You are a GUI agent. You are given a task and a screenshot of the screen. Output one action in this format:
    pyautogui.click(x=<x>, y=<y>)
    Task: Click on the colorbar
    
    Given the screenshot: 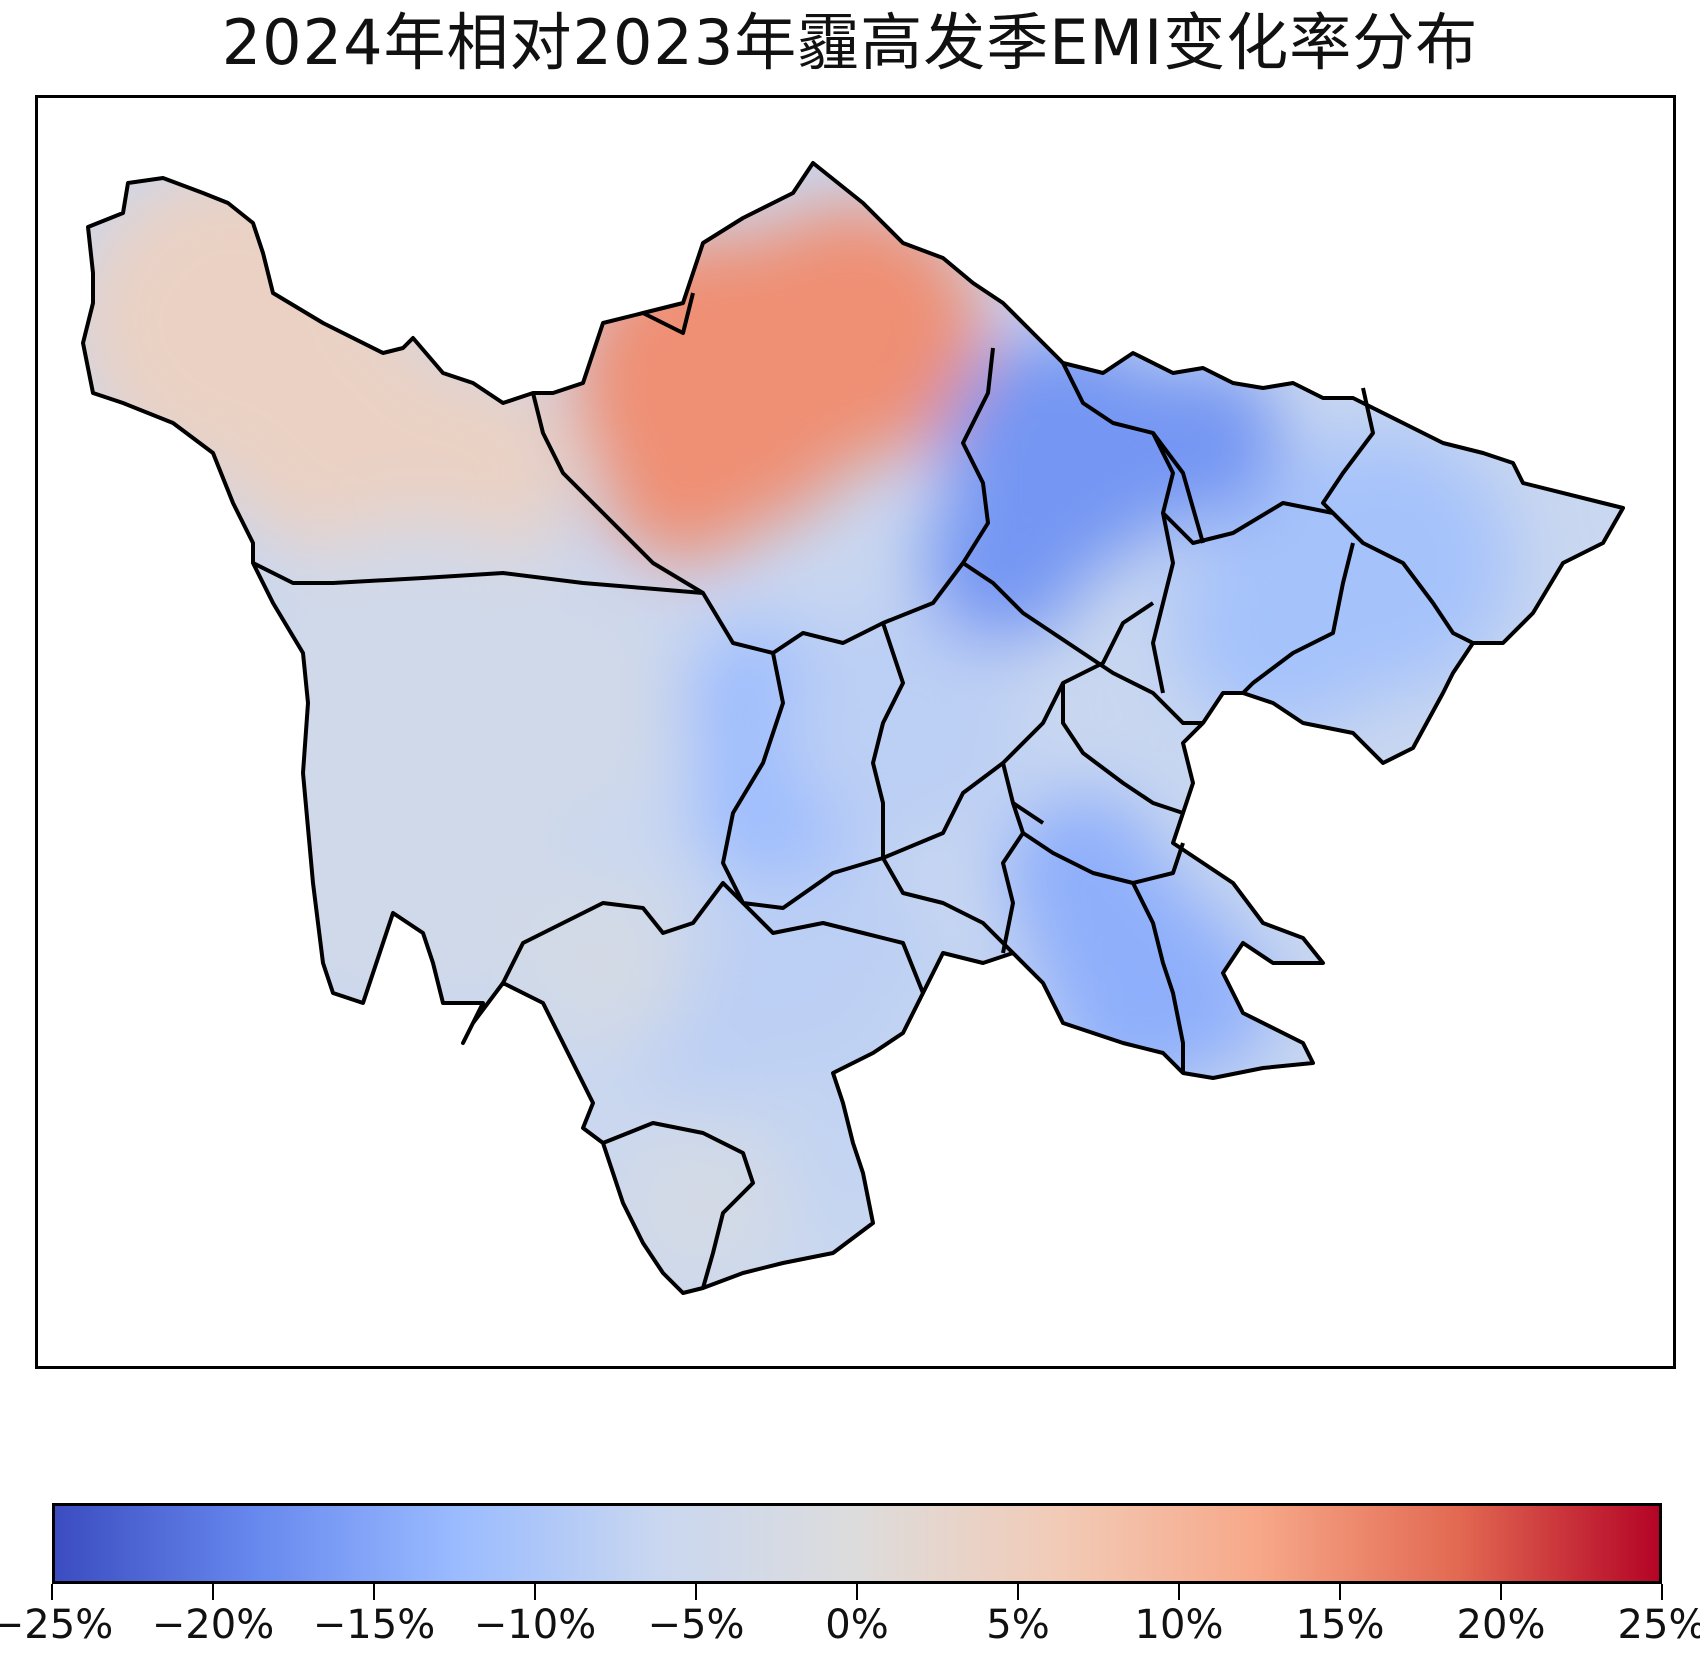 What is the action you would take?
    pyautogui.click(x=857, y=1543)
    